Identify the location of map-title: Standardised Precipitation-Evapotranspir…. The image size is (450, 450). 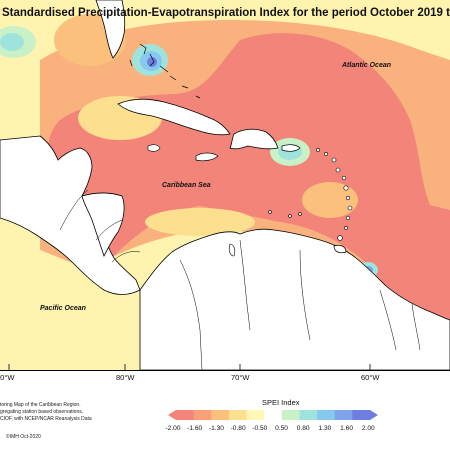
(226, 13).